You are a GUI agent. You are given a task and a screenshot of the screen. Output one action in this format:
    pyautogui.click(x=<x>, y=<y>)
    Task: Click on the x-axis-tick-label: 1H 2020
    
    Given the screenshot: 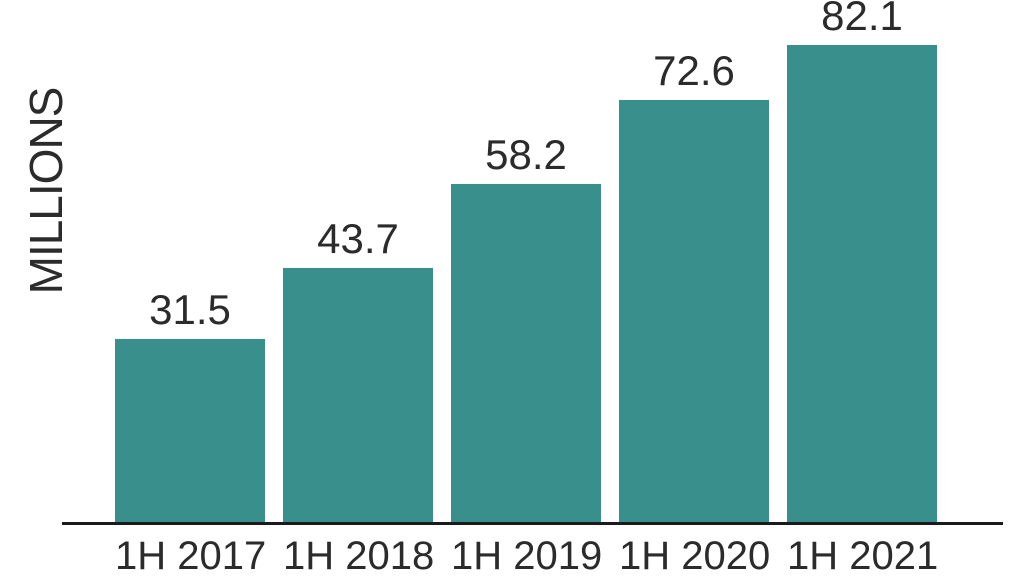 What is the action you would take?
    pyautogui.click(x=695, y=556)
    